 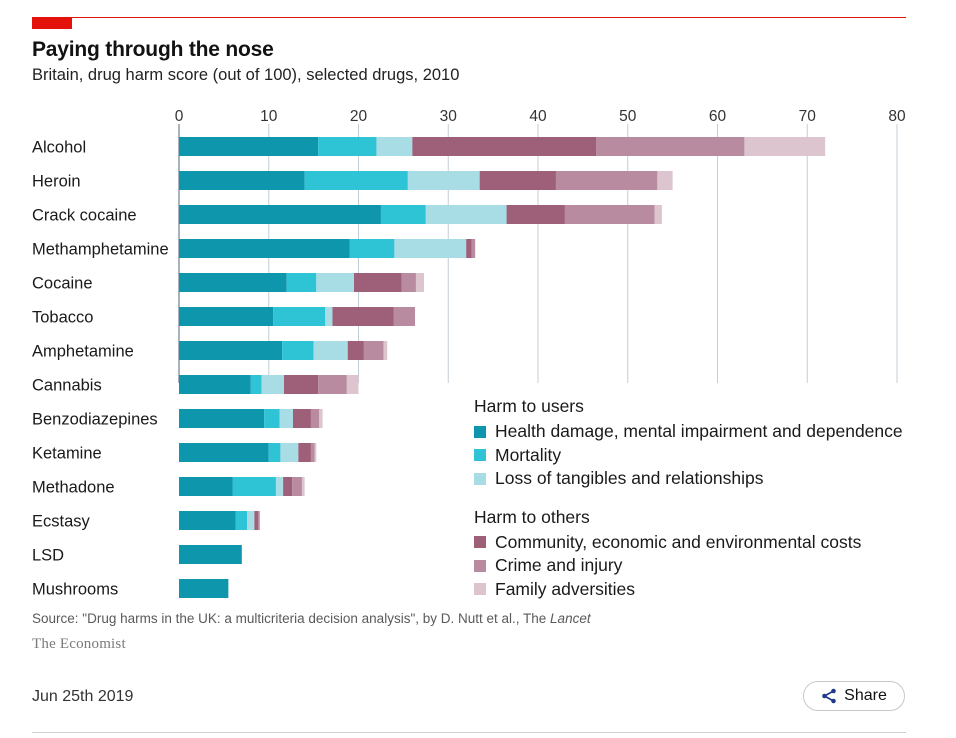 I want to click on x-tick-label: 40, so click(x=538, y=116).